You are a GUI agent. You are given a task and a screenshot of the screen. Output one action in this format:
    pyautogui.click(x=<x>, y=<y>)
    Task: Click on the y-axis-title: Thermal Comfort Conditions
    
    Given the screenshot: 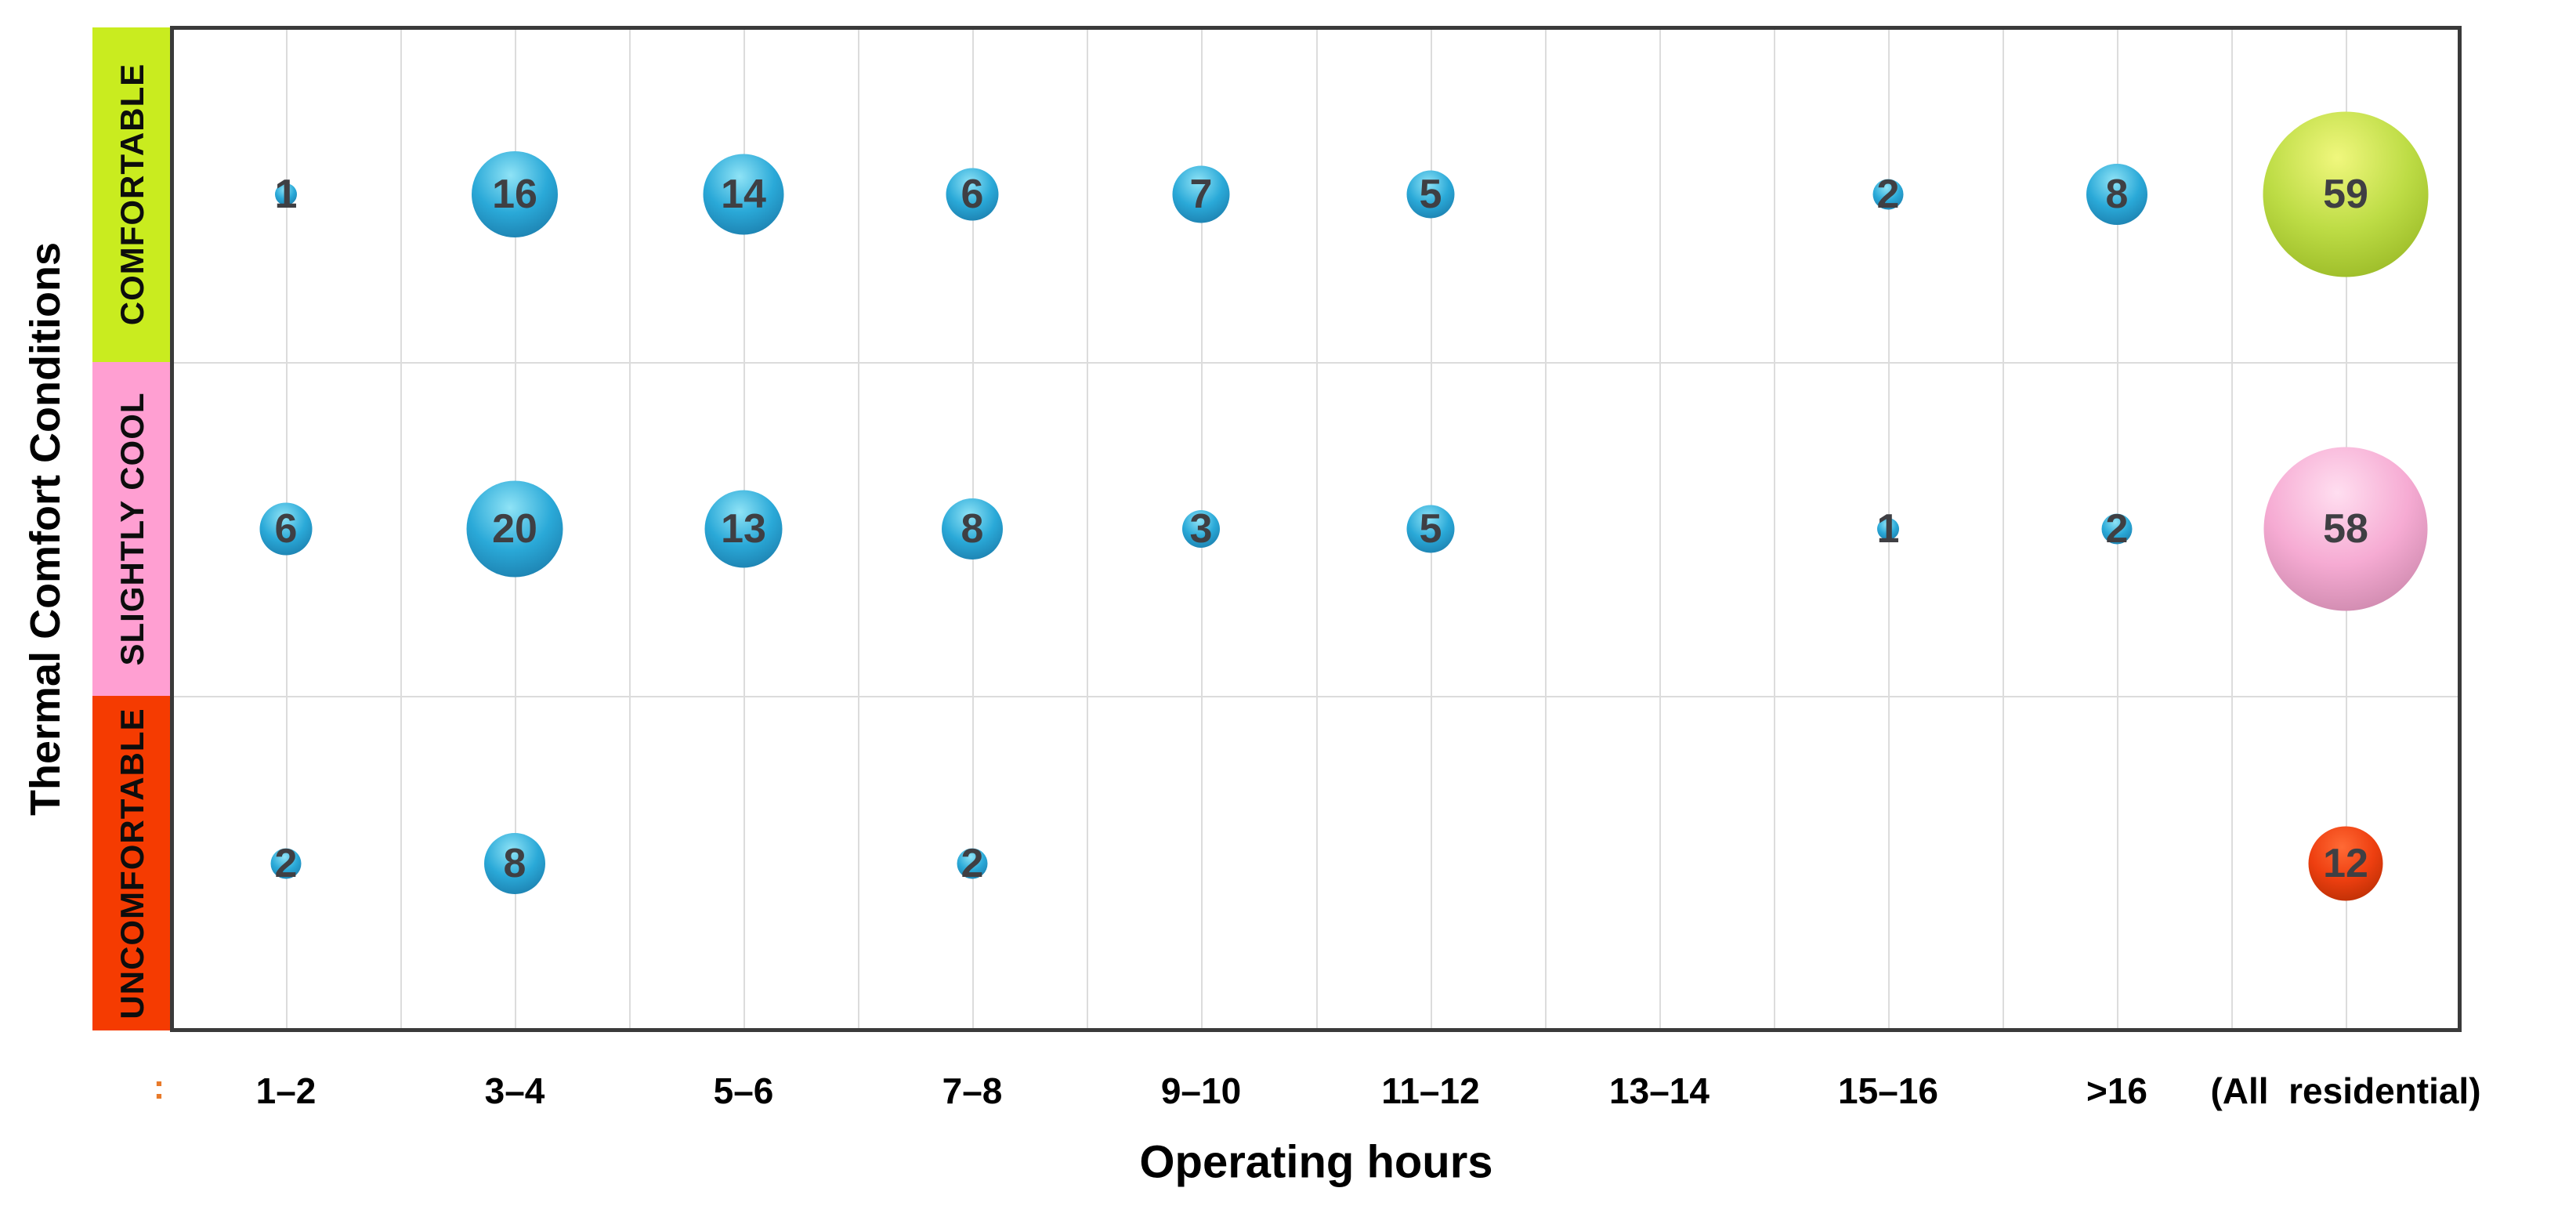 What is the action you would take?
    pyautogui.click(x=46, y=529)
    